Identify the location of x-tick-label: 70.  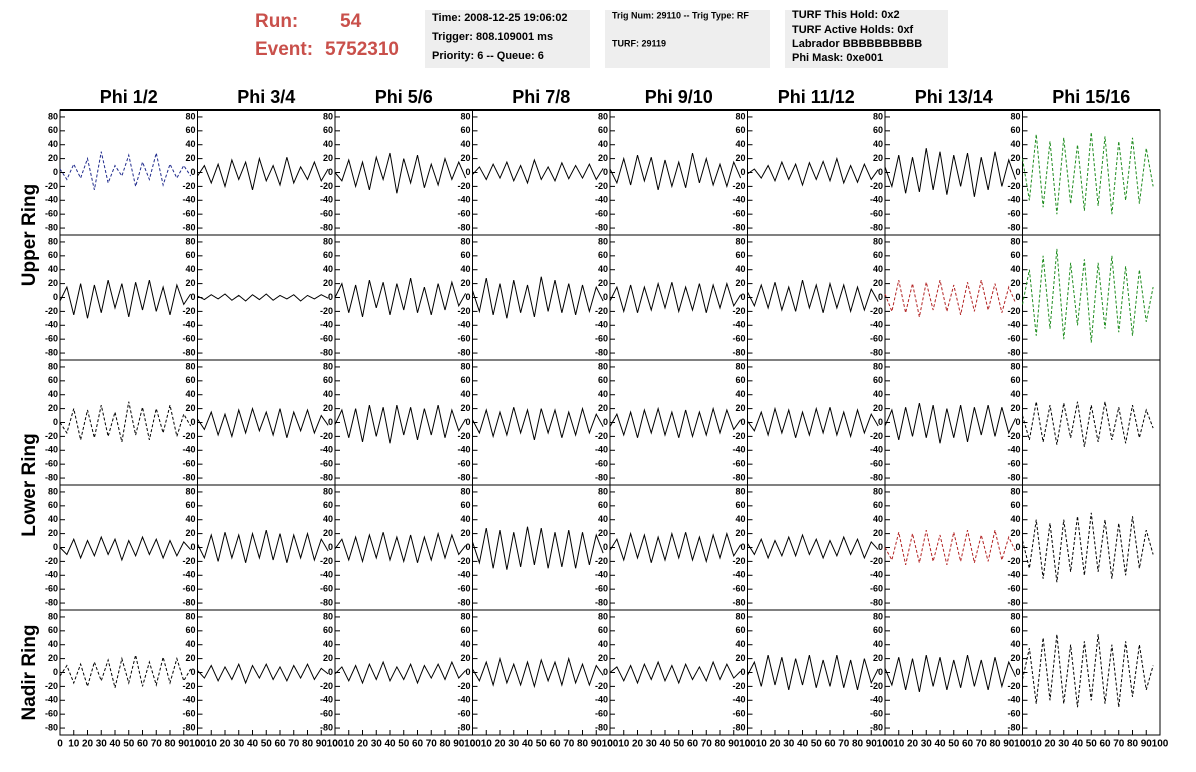
(1119, 744).